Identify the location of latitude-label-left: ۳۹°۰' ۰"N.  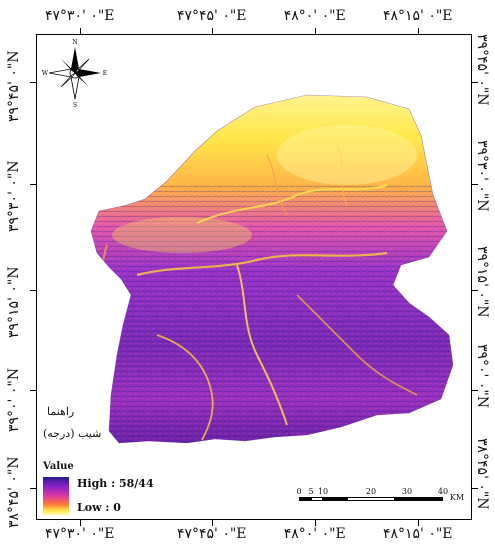
(14, 399).